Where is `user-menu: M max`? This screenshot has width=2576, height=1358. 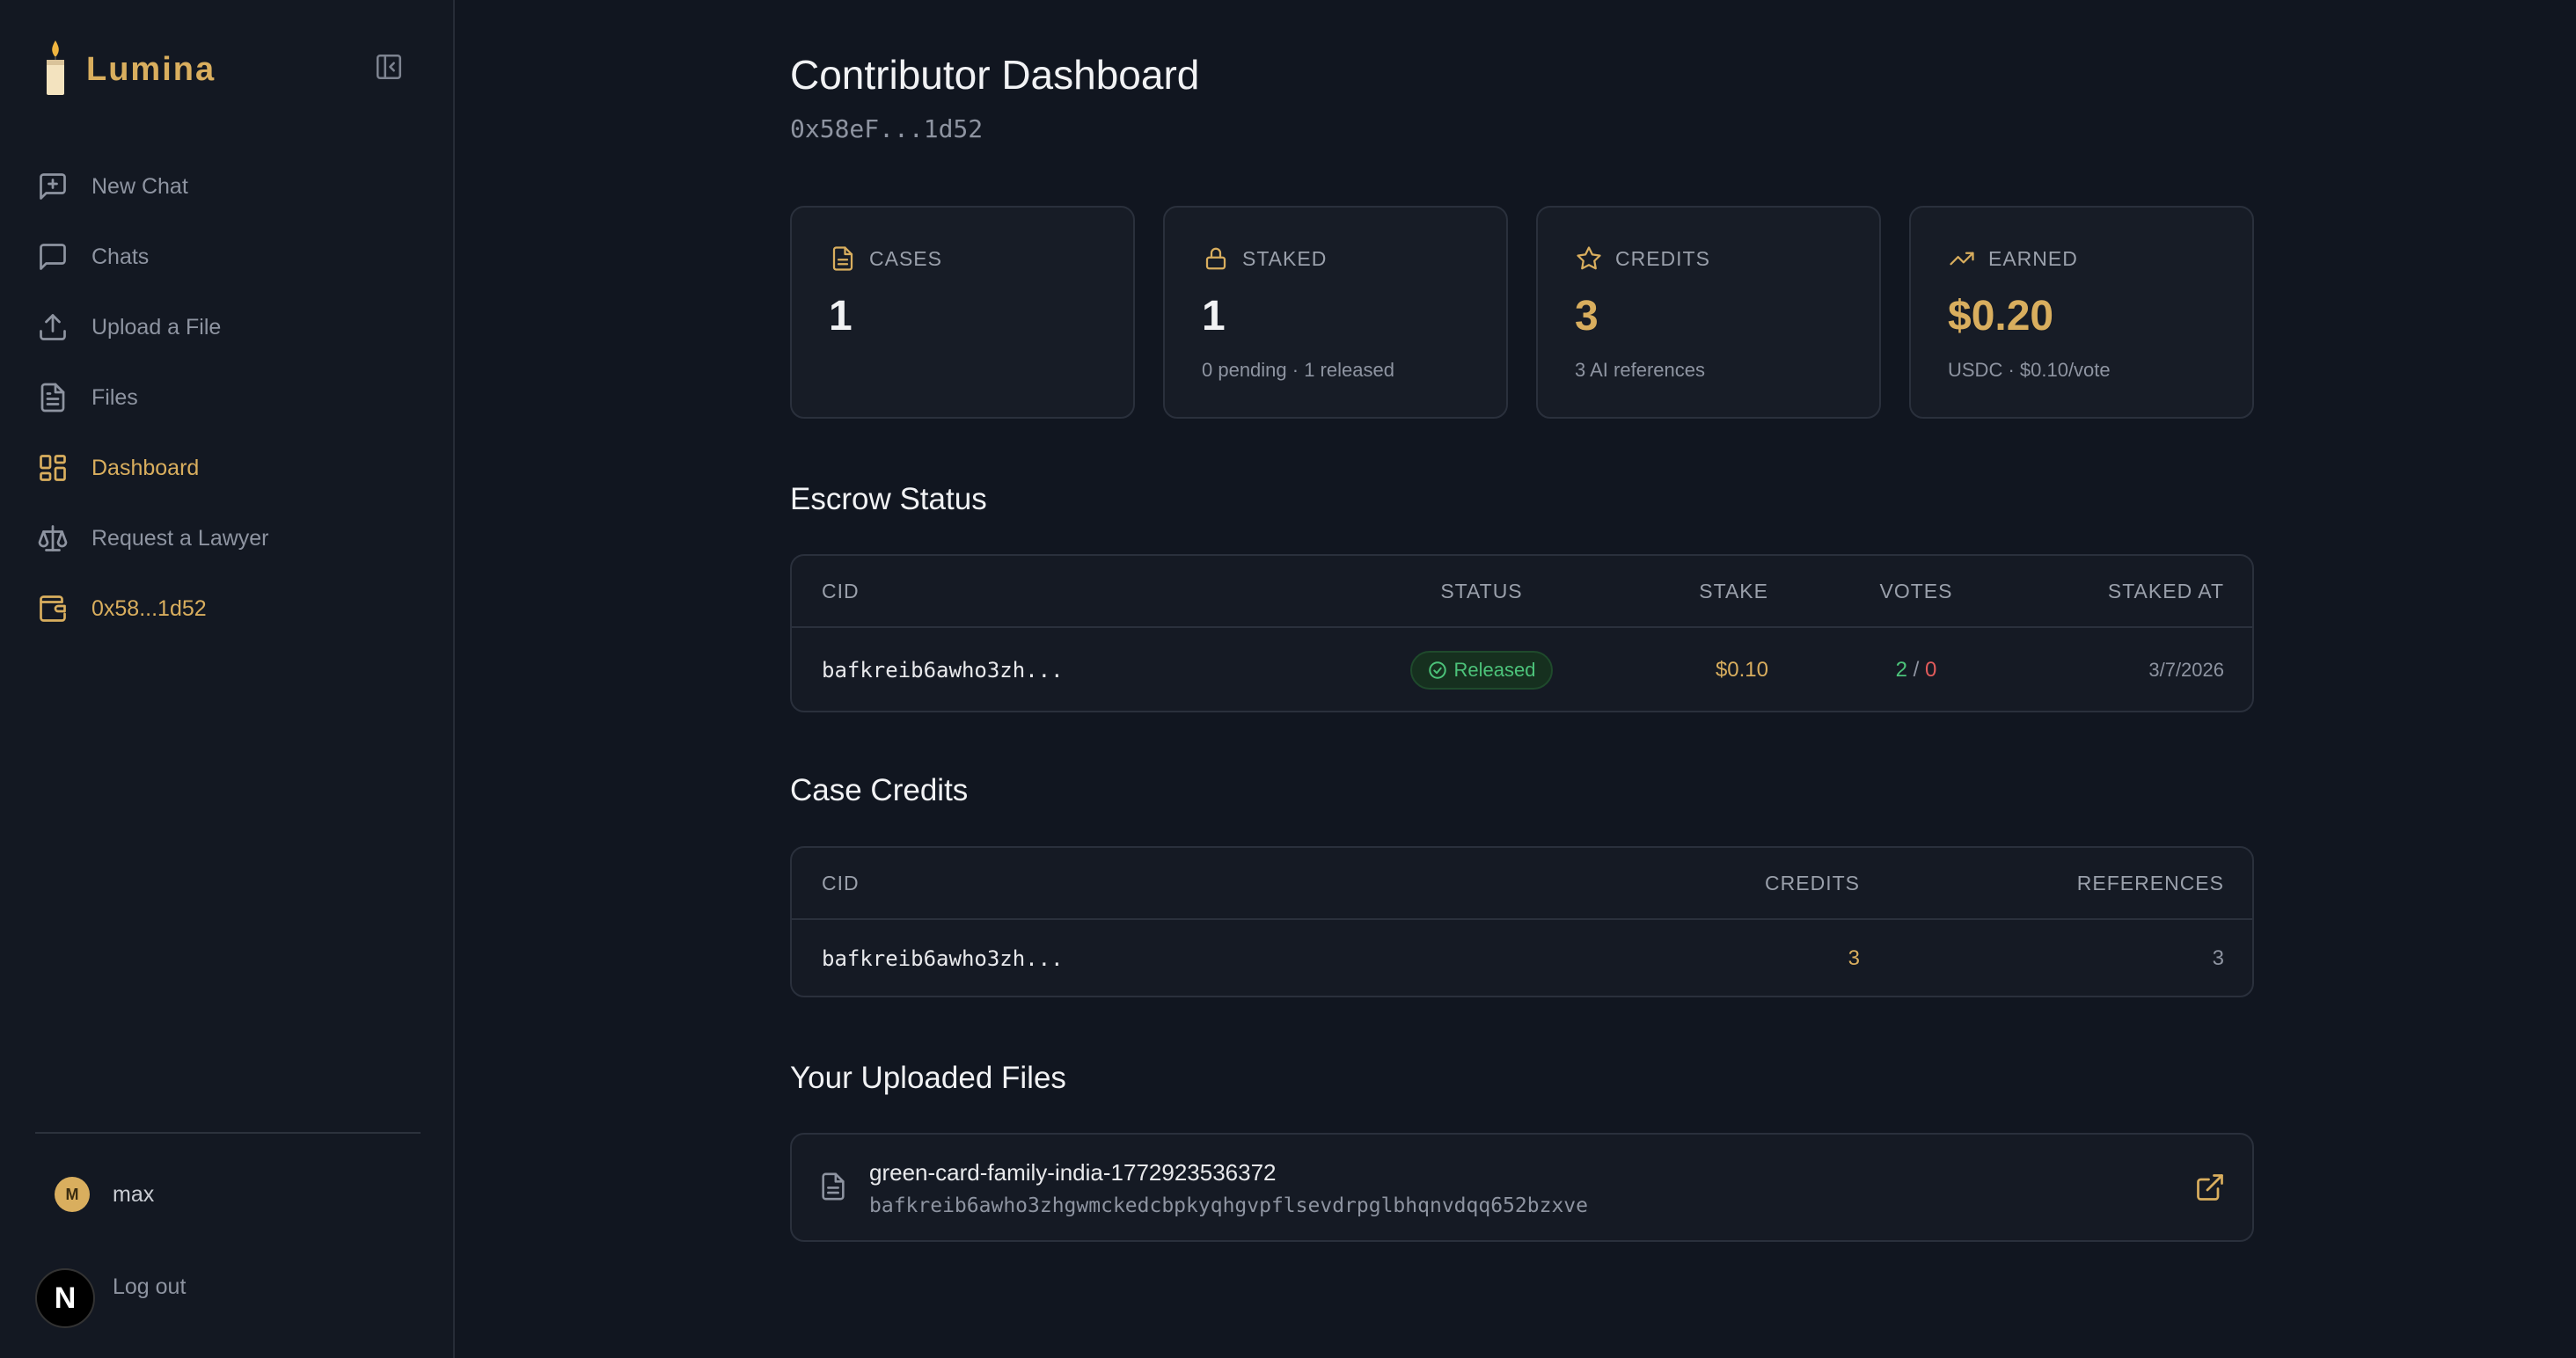 user-menu: M max is located at coordinates (104, 1194).